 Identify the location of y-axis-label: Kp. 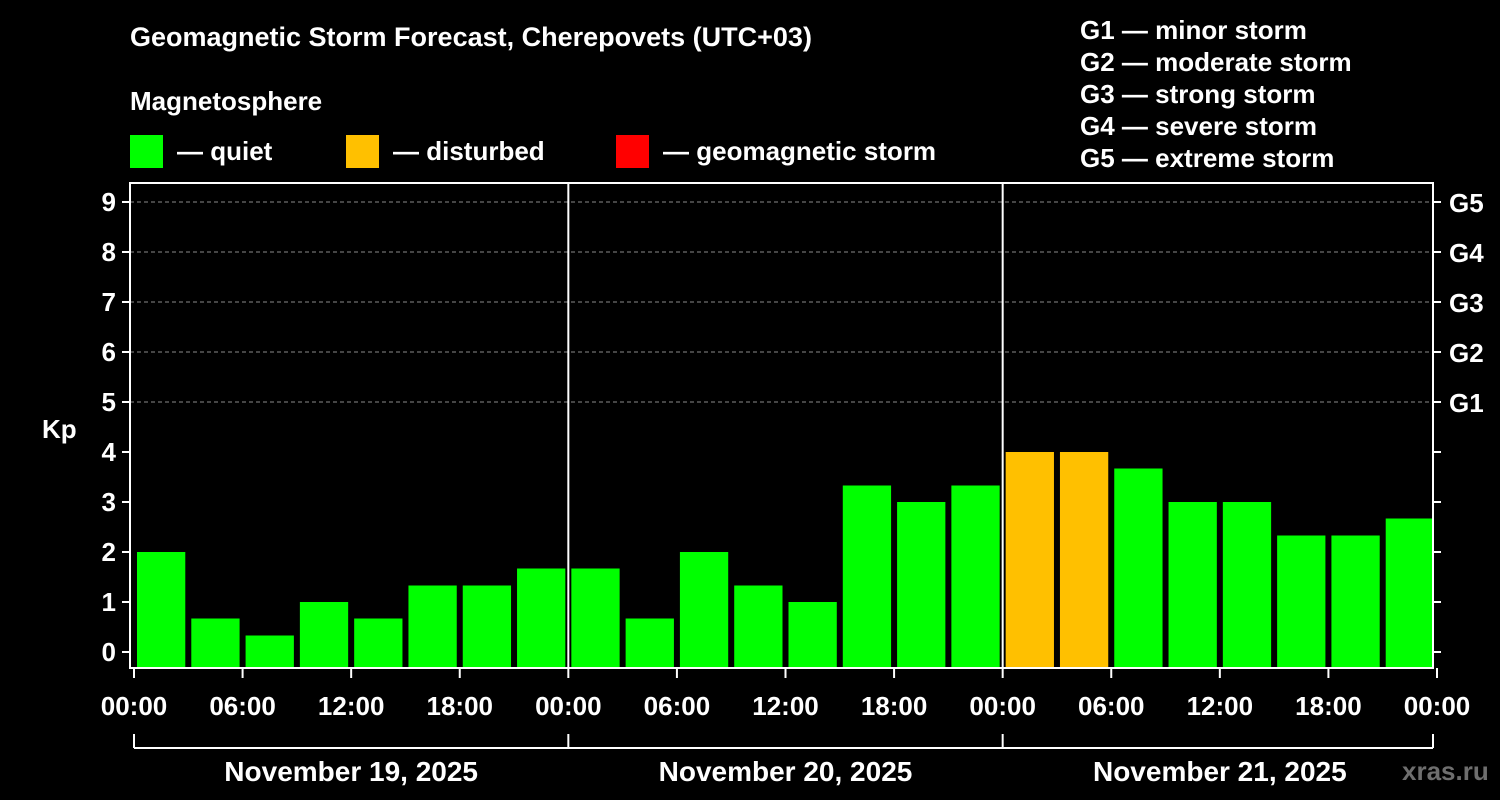
(59, 429).